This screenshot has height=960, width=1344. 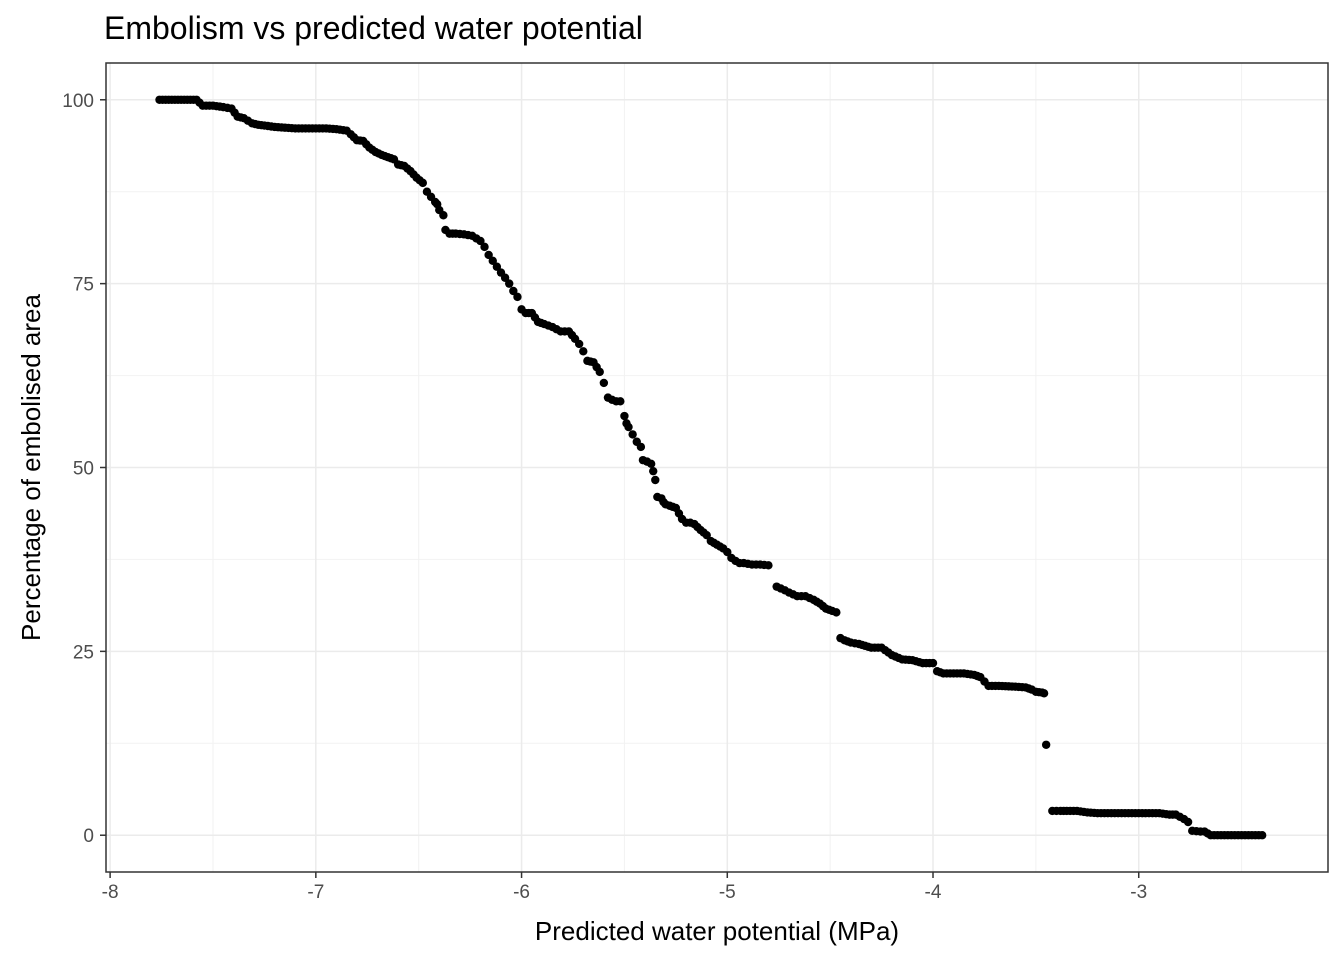 I want to click on y-axis-title: Percentage of embolised area, so click(x=31, y=467).